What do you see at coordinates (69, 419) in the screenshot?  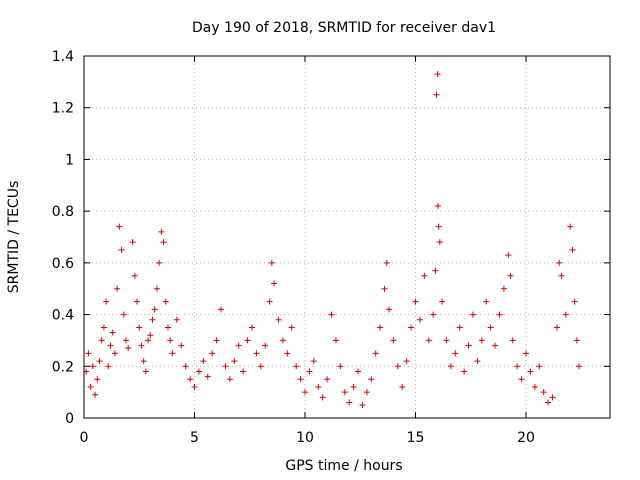 I see `y-tick-label: 0` at bounding box center [69, 419].